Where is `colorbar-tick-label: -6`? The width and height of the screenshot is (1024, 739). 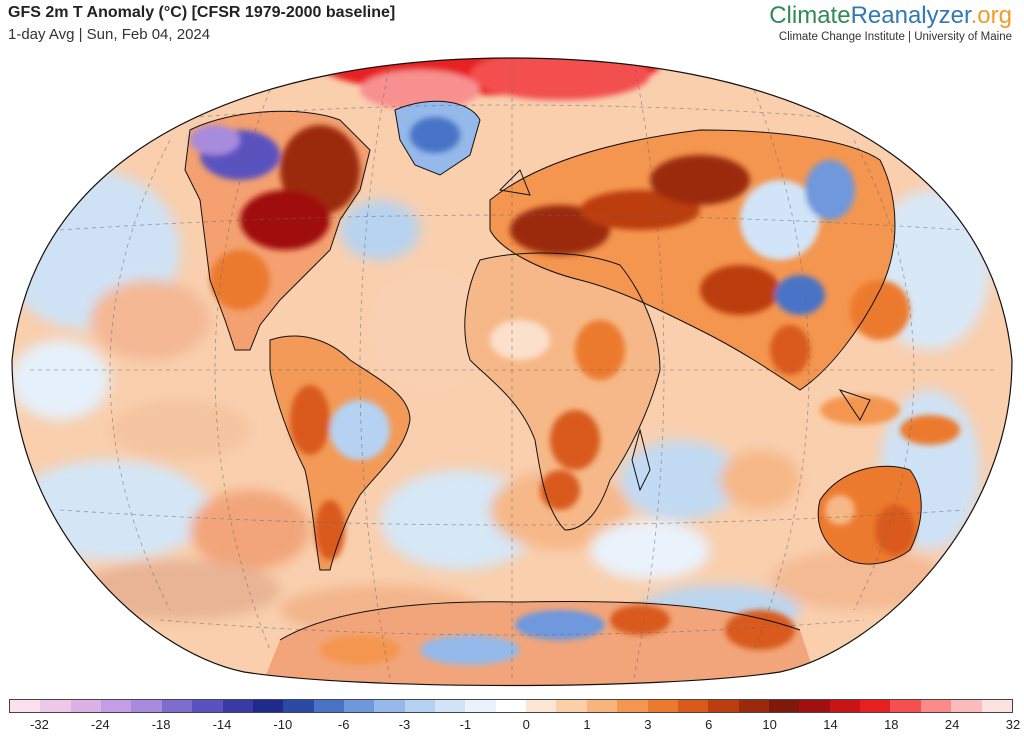 colorbar-tick-label: -6 is located at coordinates (343, 724).